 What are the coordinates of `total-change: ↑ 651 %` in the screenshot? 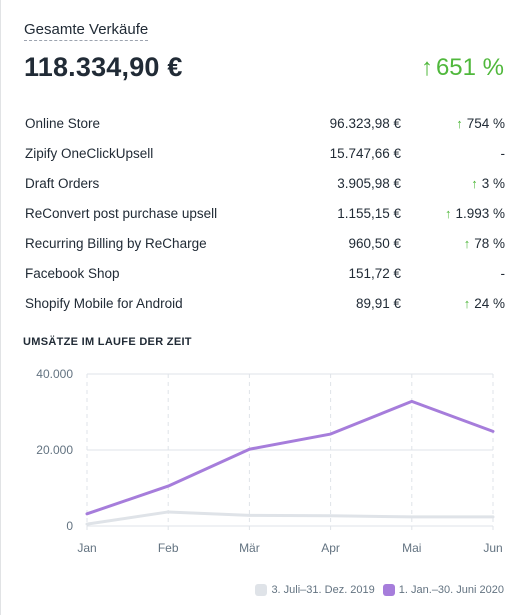 It's located at (462, 68).